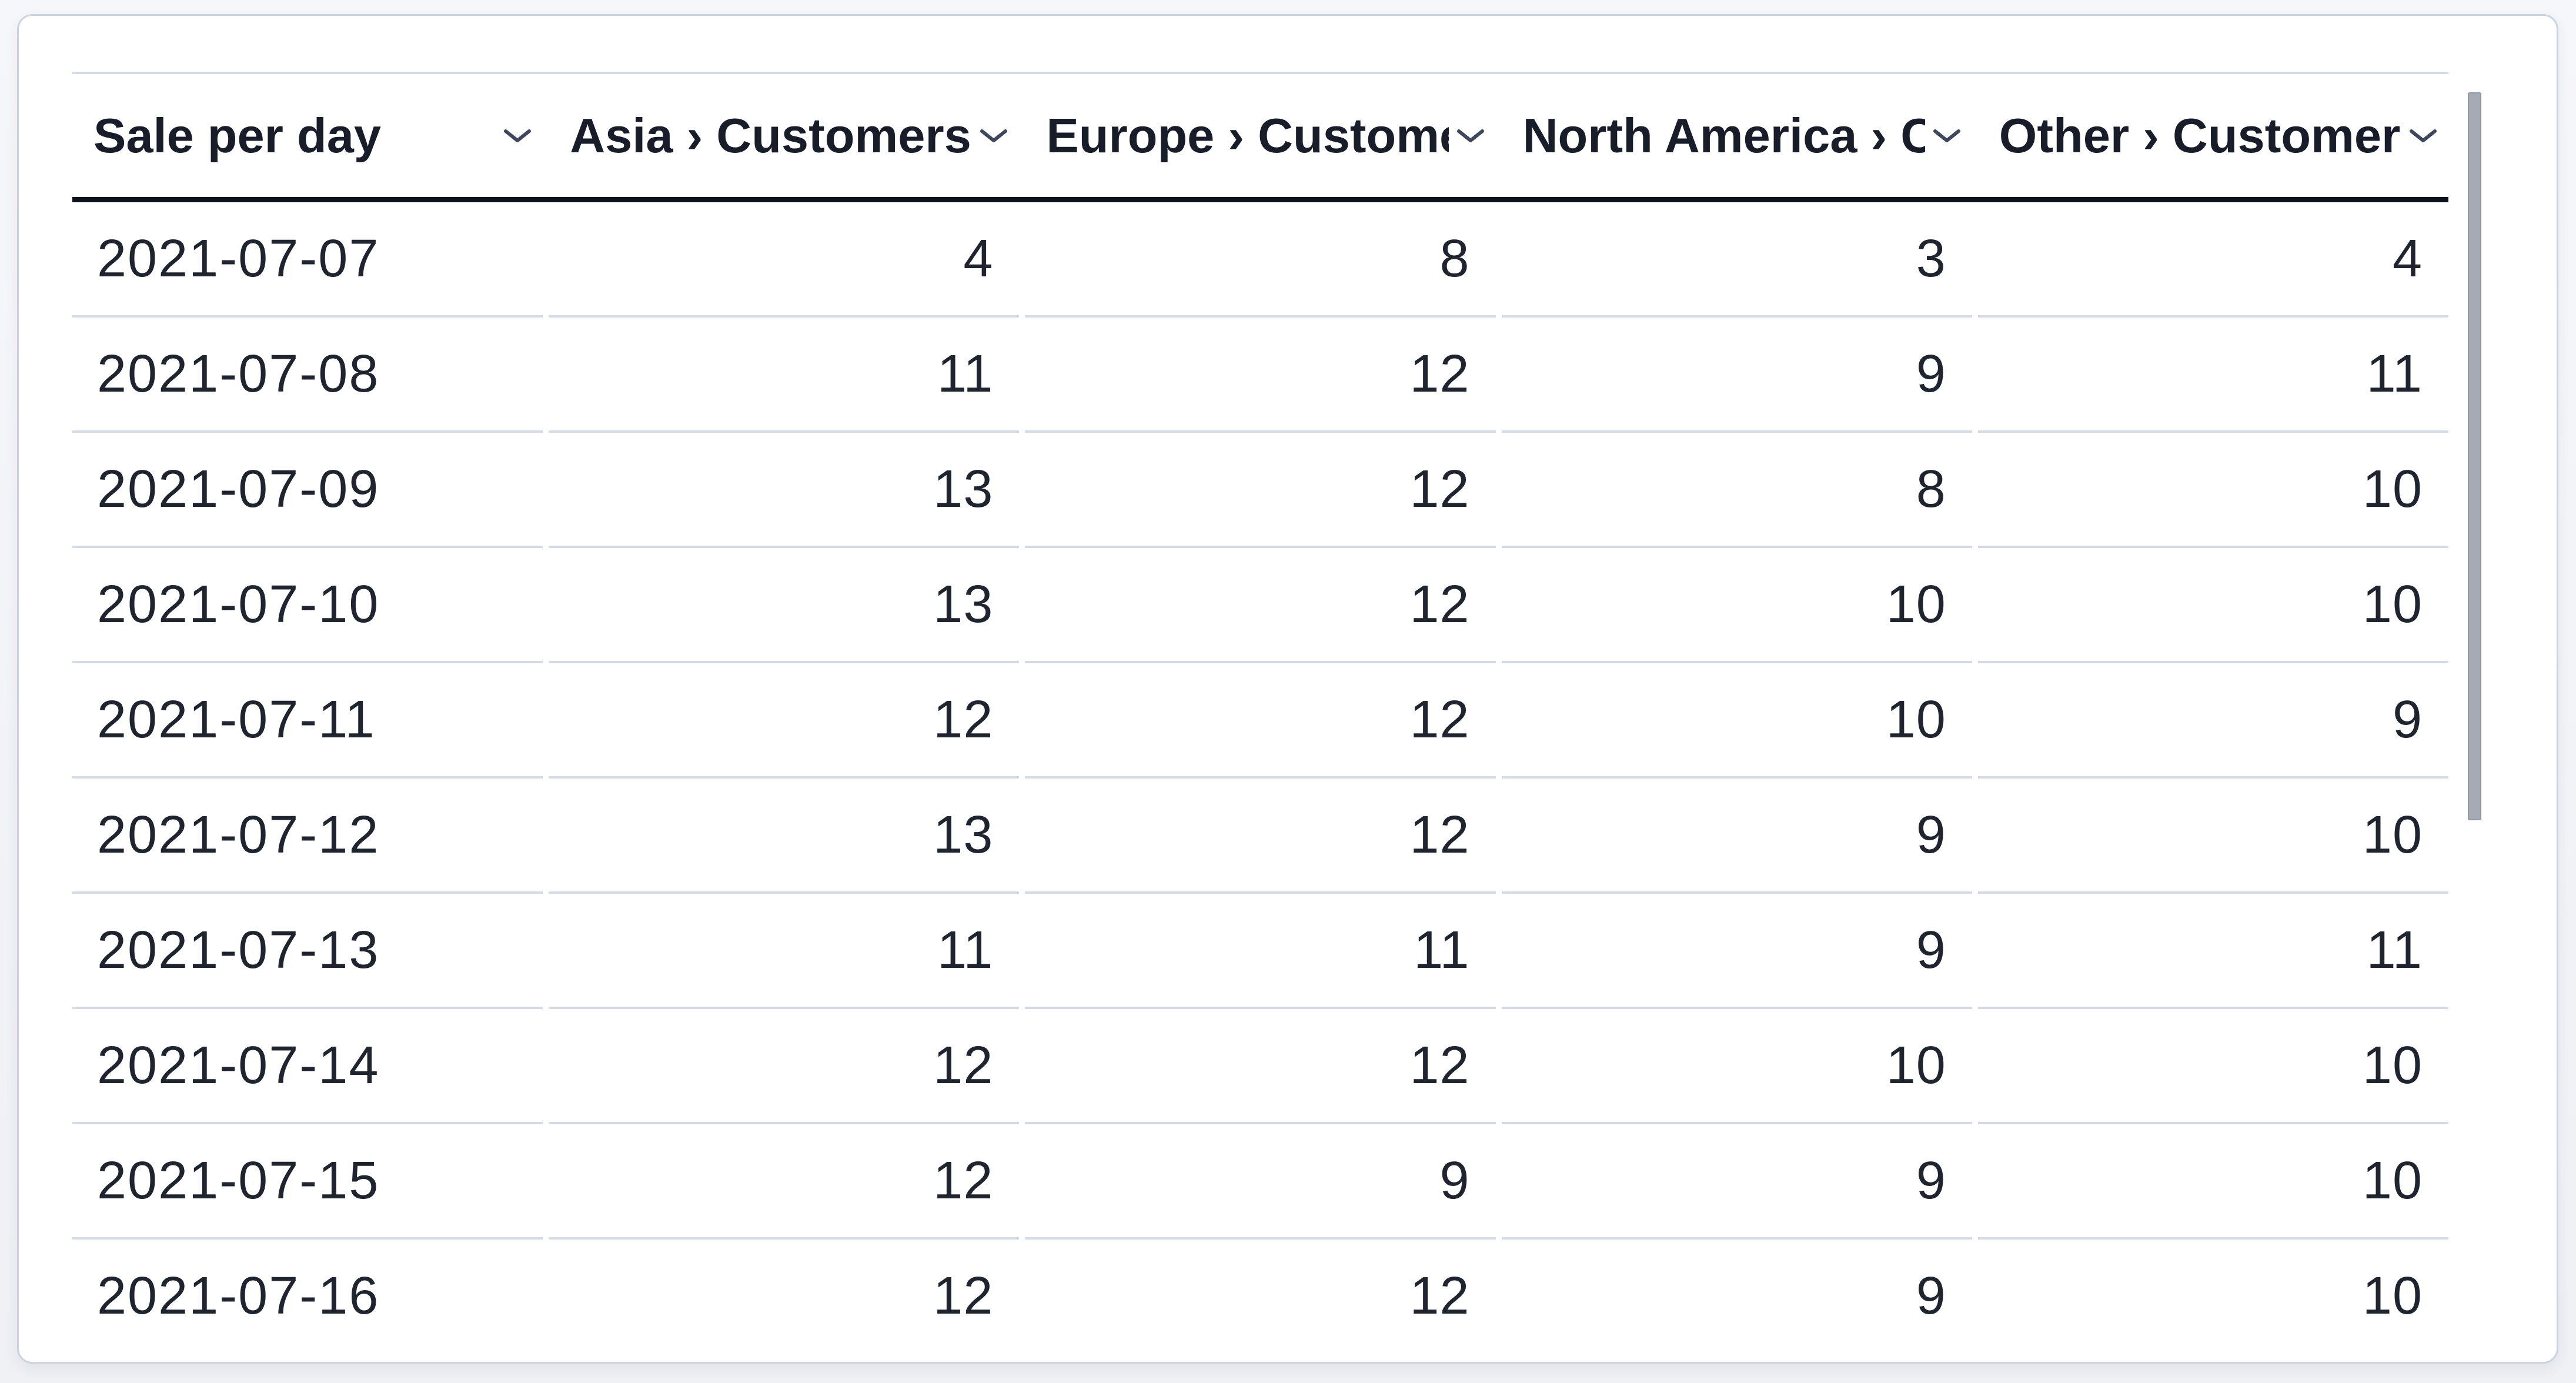  What do you see at coordinates (1723, 135) in the screenshot?
I see `column-header-label: North America › Customers` at bounding box center [1723, 135].